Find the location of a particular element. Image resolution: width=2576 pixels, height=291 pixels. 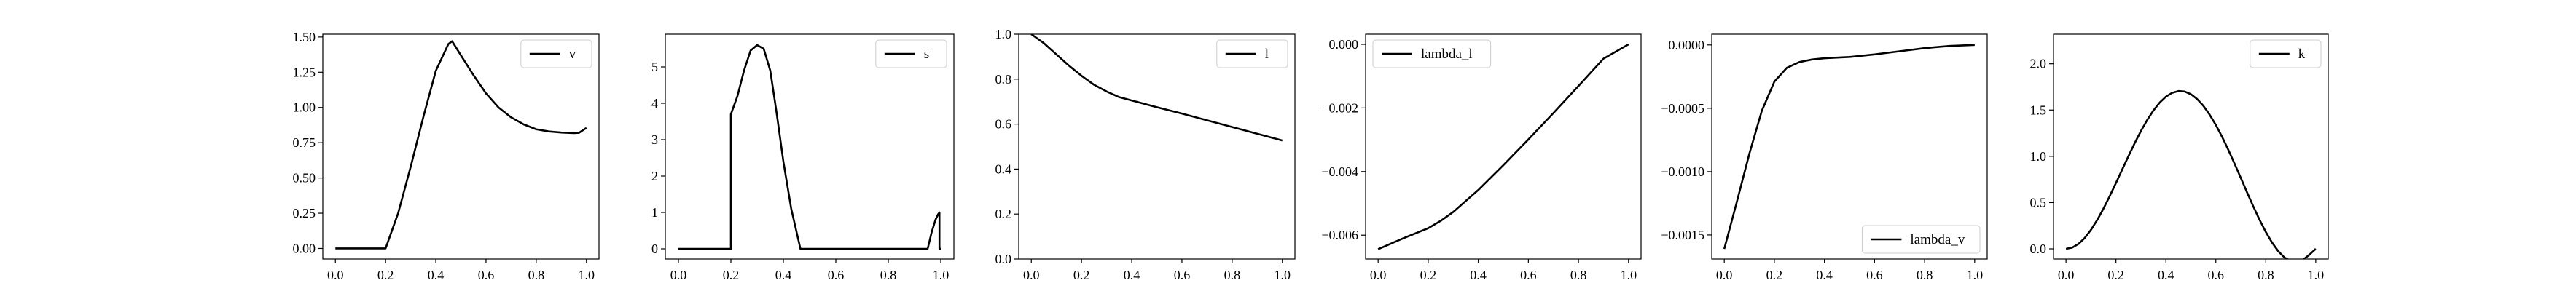

legend-label: s is located at coordinates (926, 55).